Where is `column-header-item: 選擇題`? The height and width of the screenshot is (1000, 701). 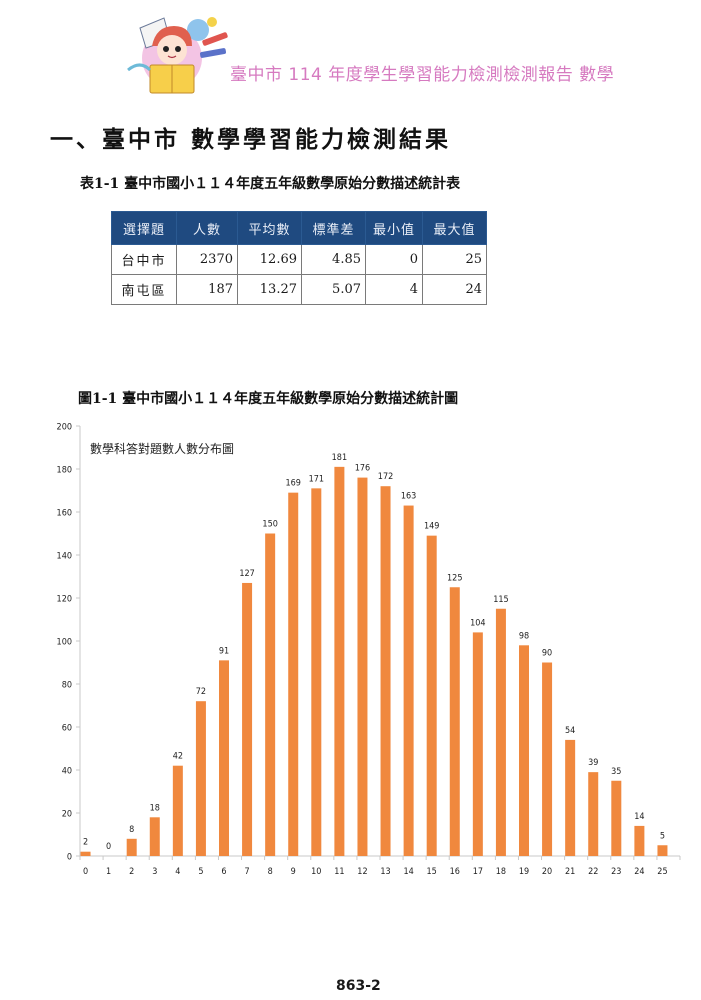 column-header-item: 選擇題 is located at coordinates (144, 228).